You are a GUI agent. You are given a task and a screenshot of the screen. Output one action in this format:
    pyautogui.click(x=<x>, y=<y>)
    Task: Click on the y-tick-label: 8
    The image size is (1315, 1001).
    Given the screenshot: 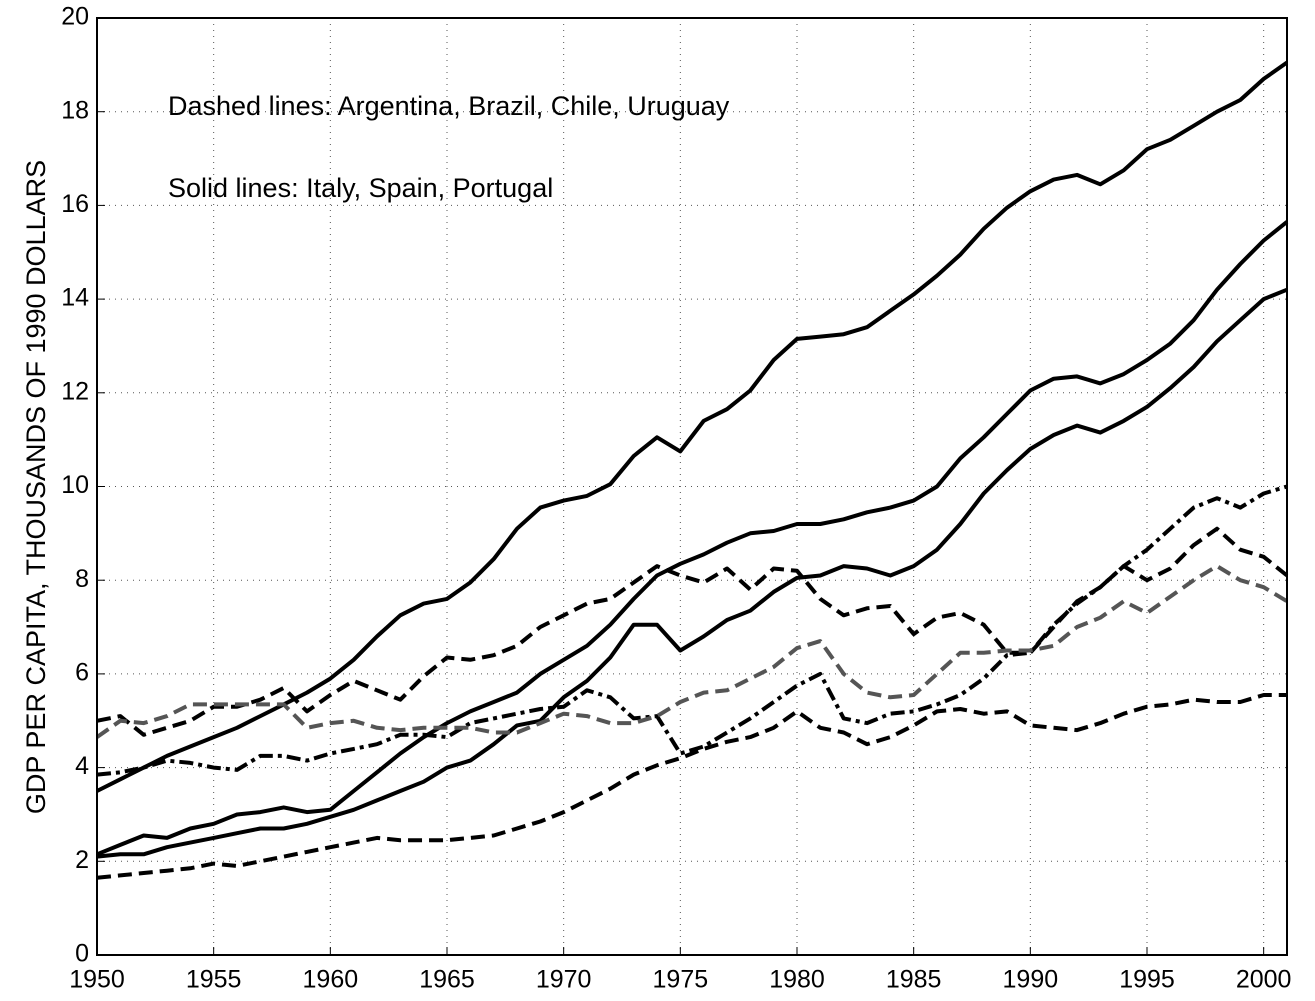 What is the action you would take?
    pyautogui.click(x=82, y=579)
    